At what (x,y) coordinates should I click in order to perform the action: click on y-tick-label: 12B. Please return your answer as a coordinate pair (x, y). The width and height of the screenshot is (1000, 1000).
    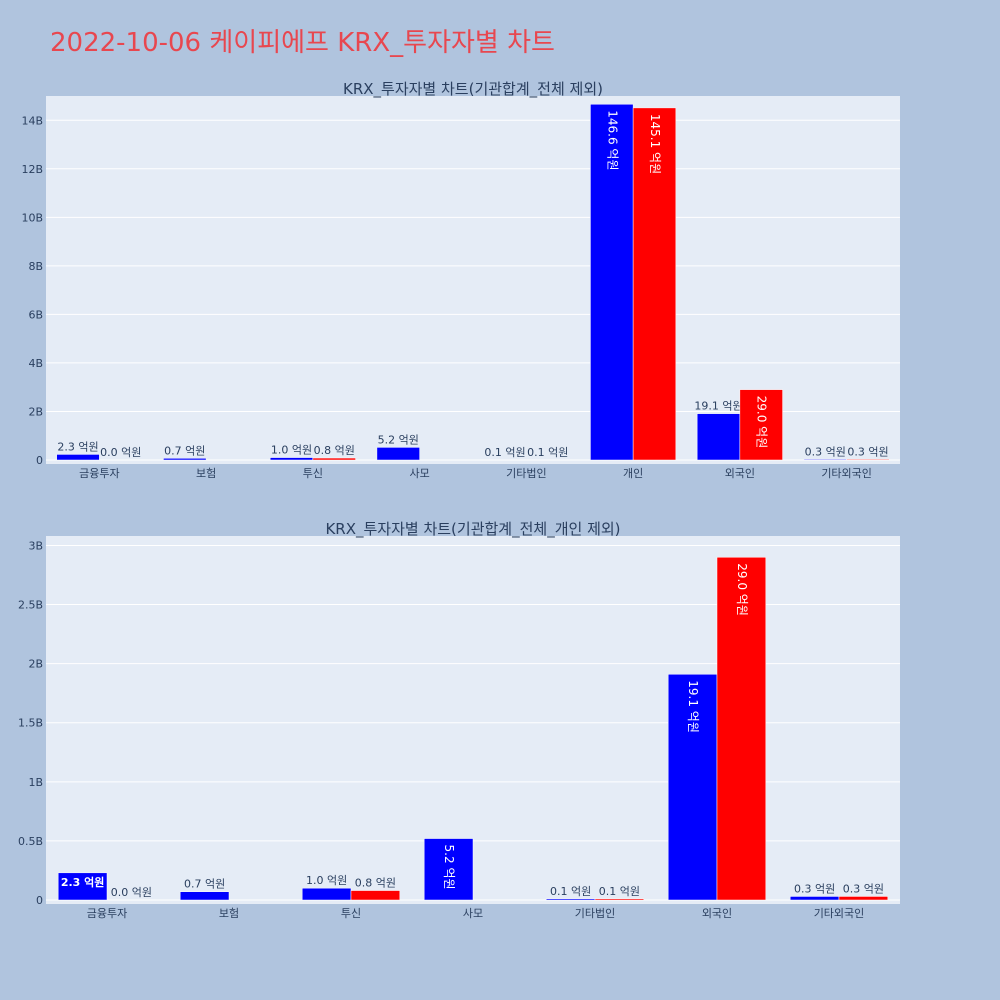
    Looking at the image, I should click on (32, 169).